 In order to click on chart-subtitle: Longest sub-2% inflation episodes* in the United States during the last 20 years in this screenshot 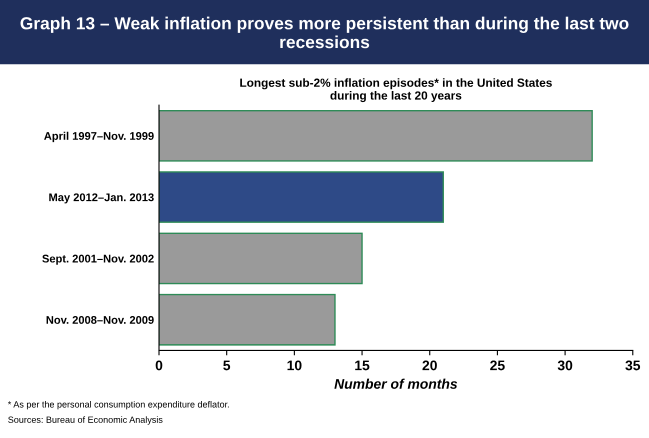, I will do `click(396, 90)`.